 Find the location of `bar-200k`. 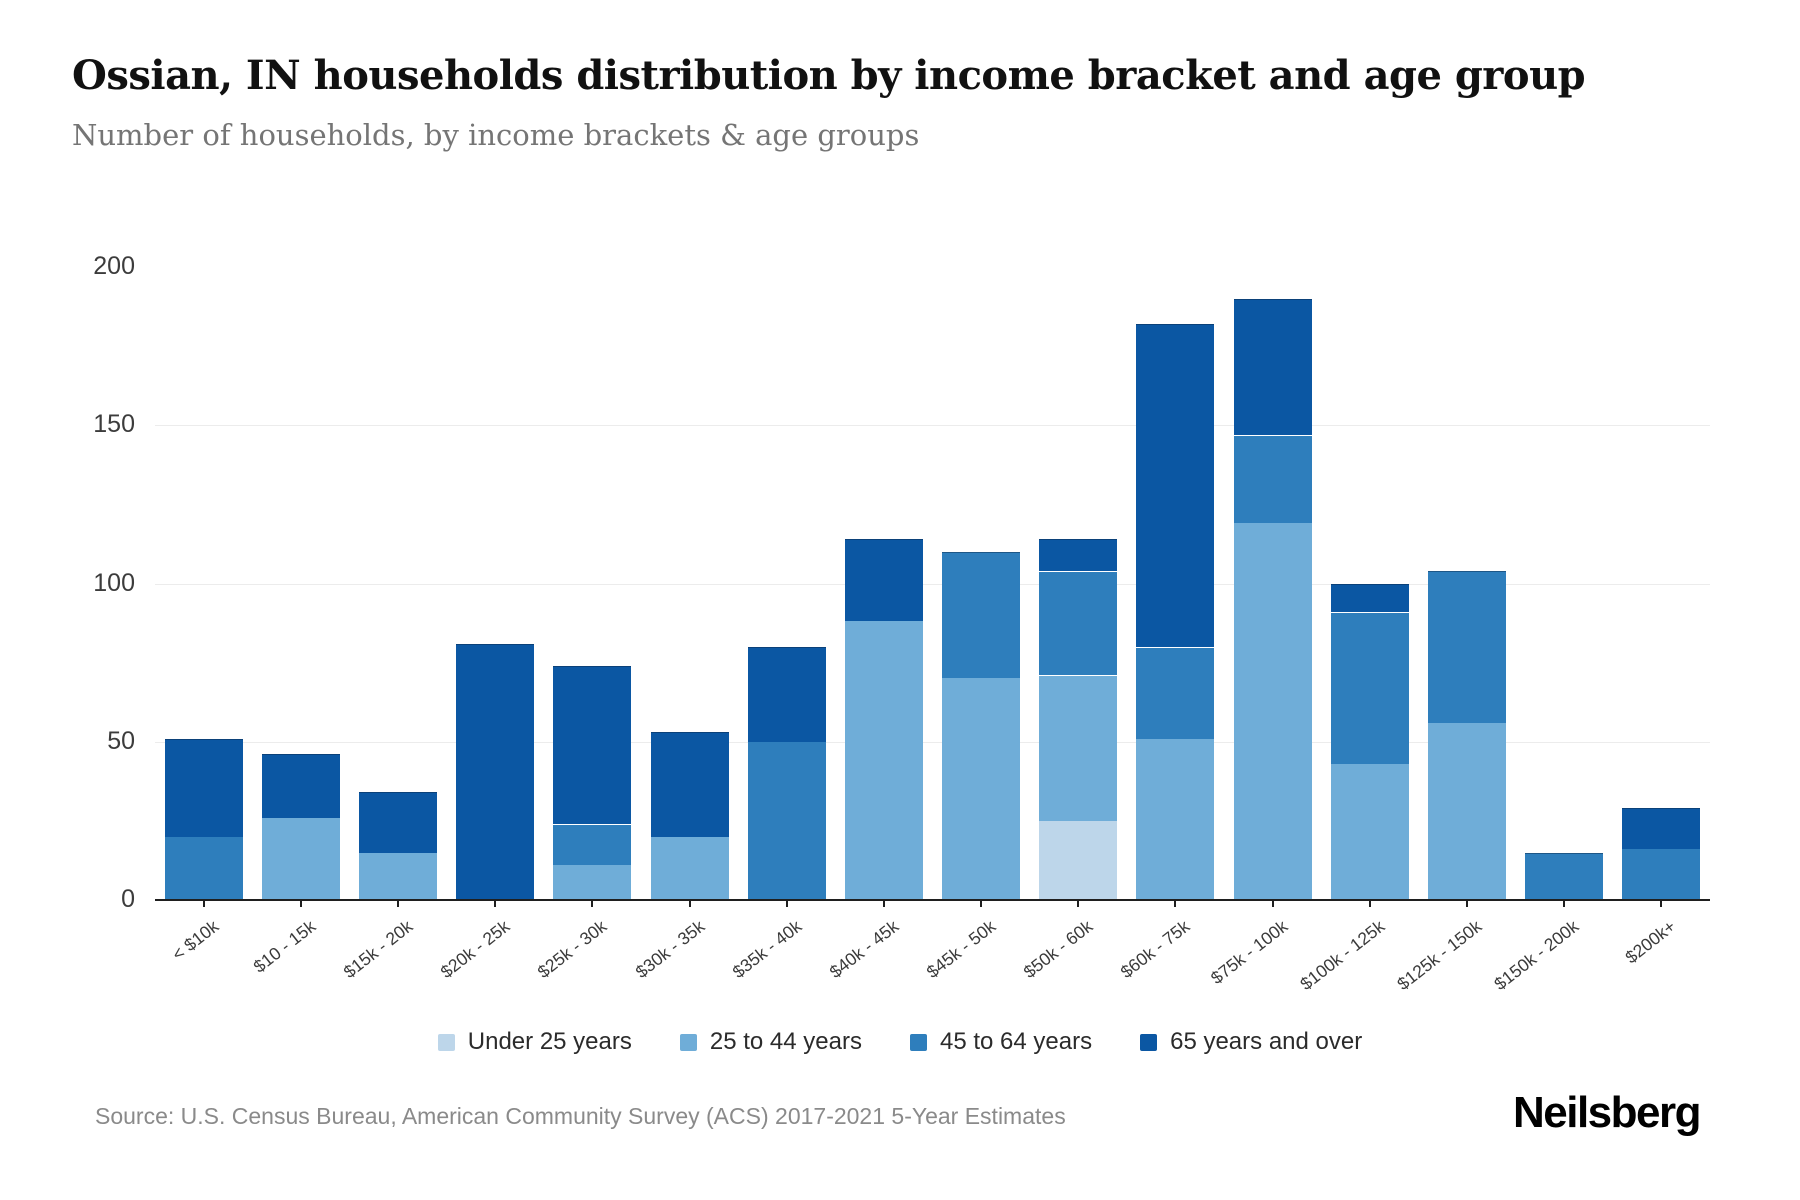

bar-200k is located at coordinates (1661, 583).